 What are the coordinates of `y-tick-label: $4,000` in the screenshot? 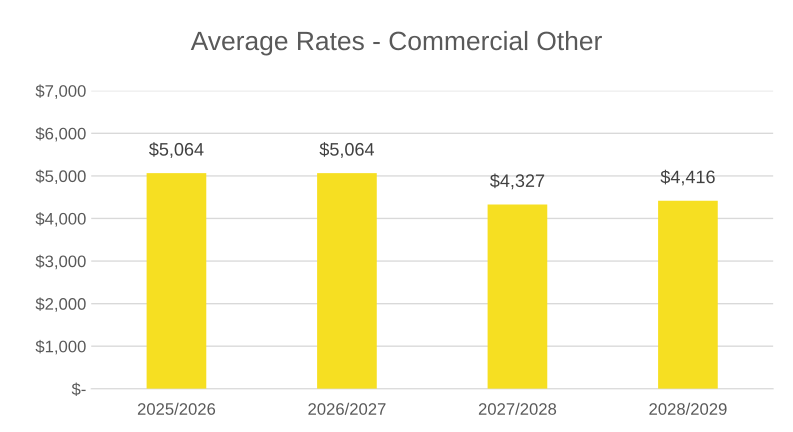 It's located at (61, 219).